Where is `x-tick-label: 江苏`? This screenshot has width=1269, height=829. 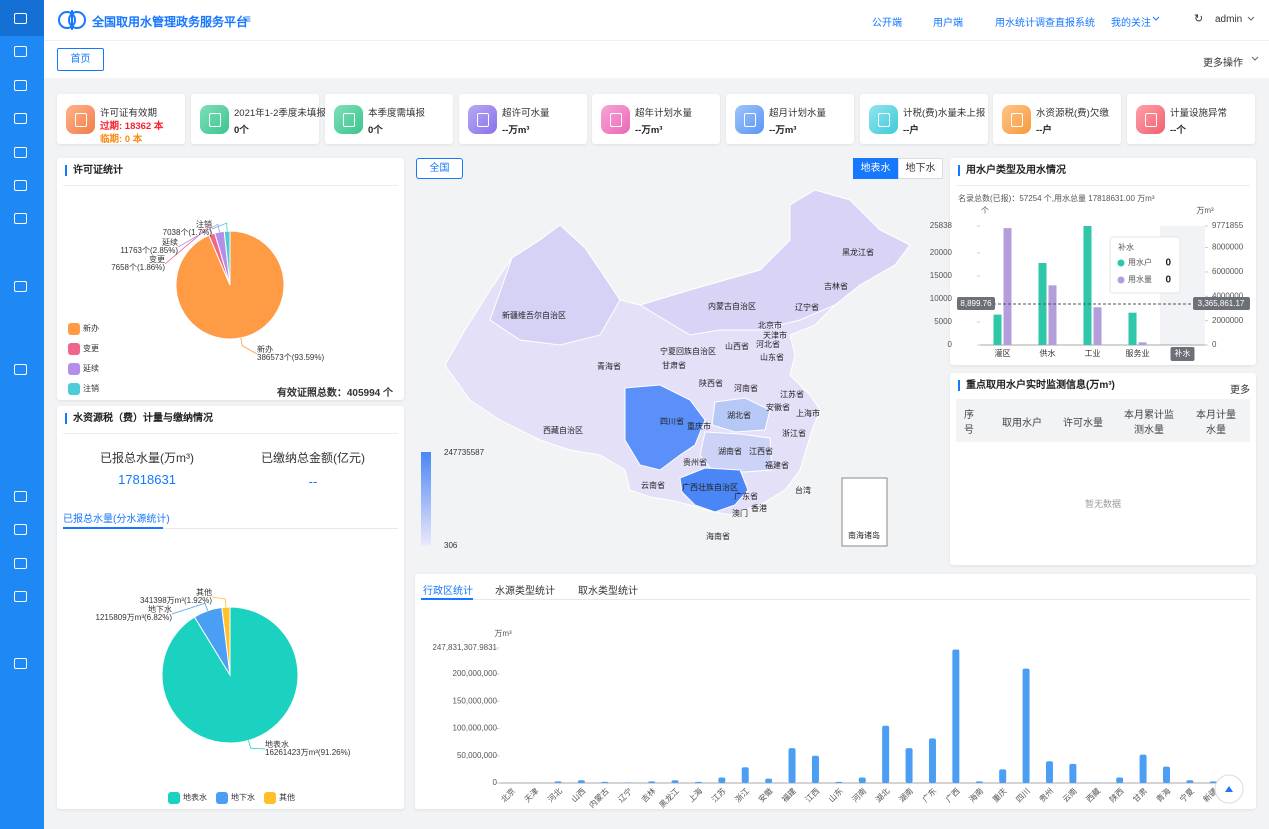 x-tick-label: 江苏 is located at coordinates (718, 795).